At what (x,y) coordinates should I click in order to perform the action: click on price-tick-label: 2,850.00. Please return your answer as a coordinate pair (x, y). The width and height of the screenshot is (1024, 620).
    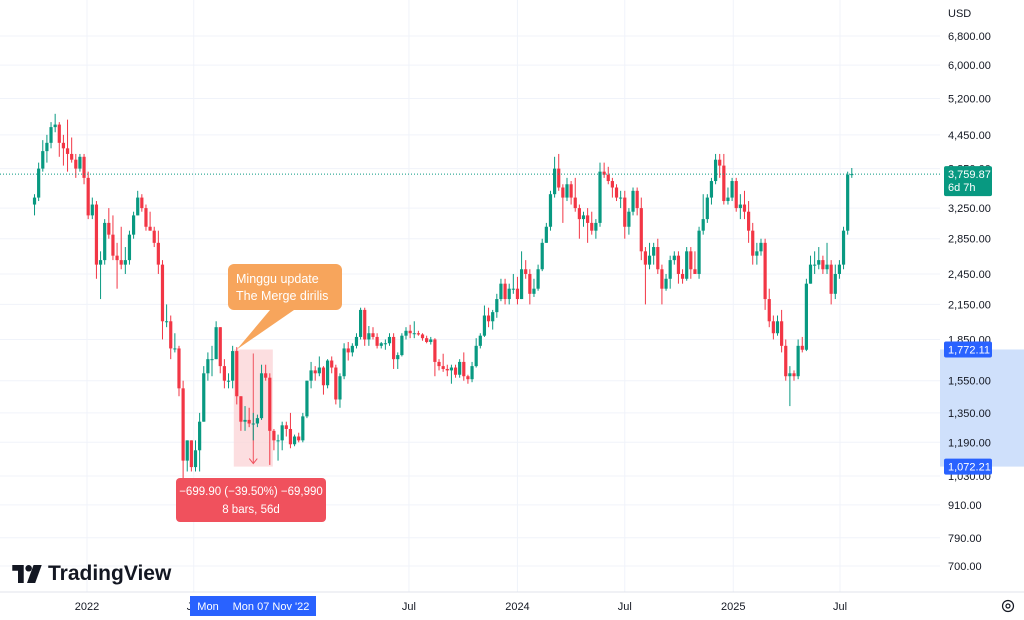
    Looking at the image, I should click on (969, 240).